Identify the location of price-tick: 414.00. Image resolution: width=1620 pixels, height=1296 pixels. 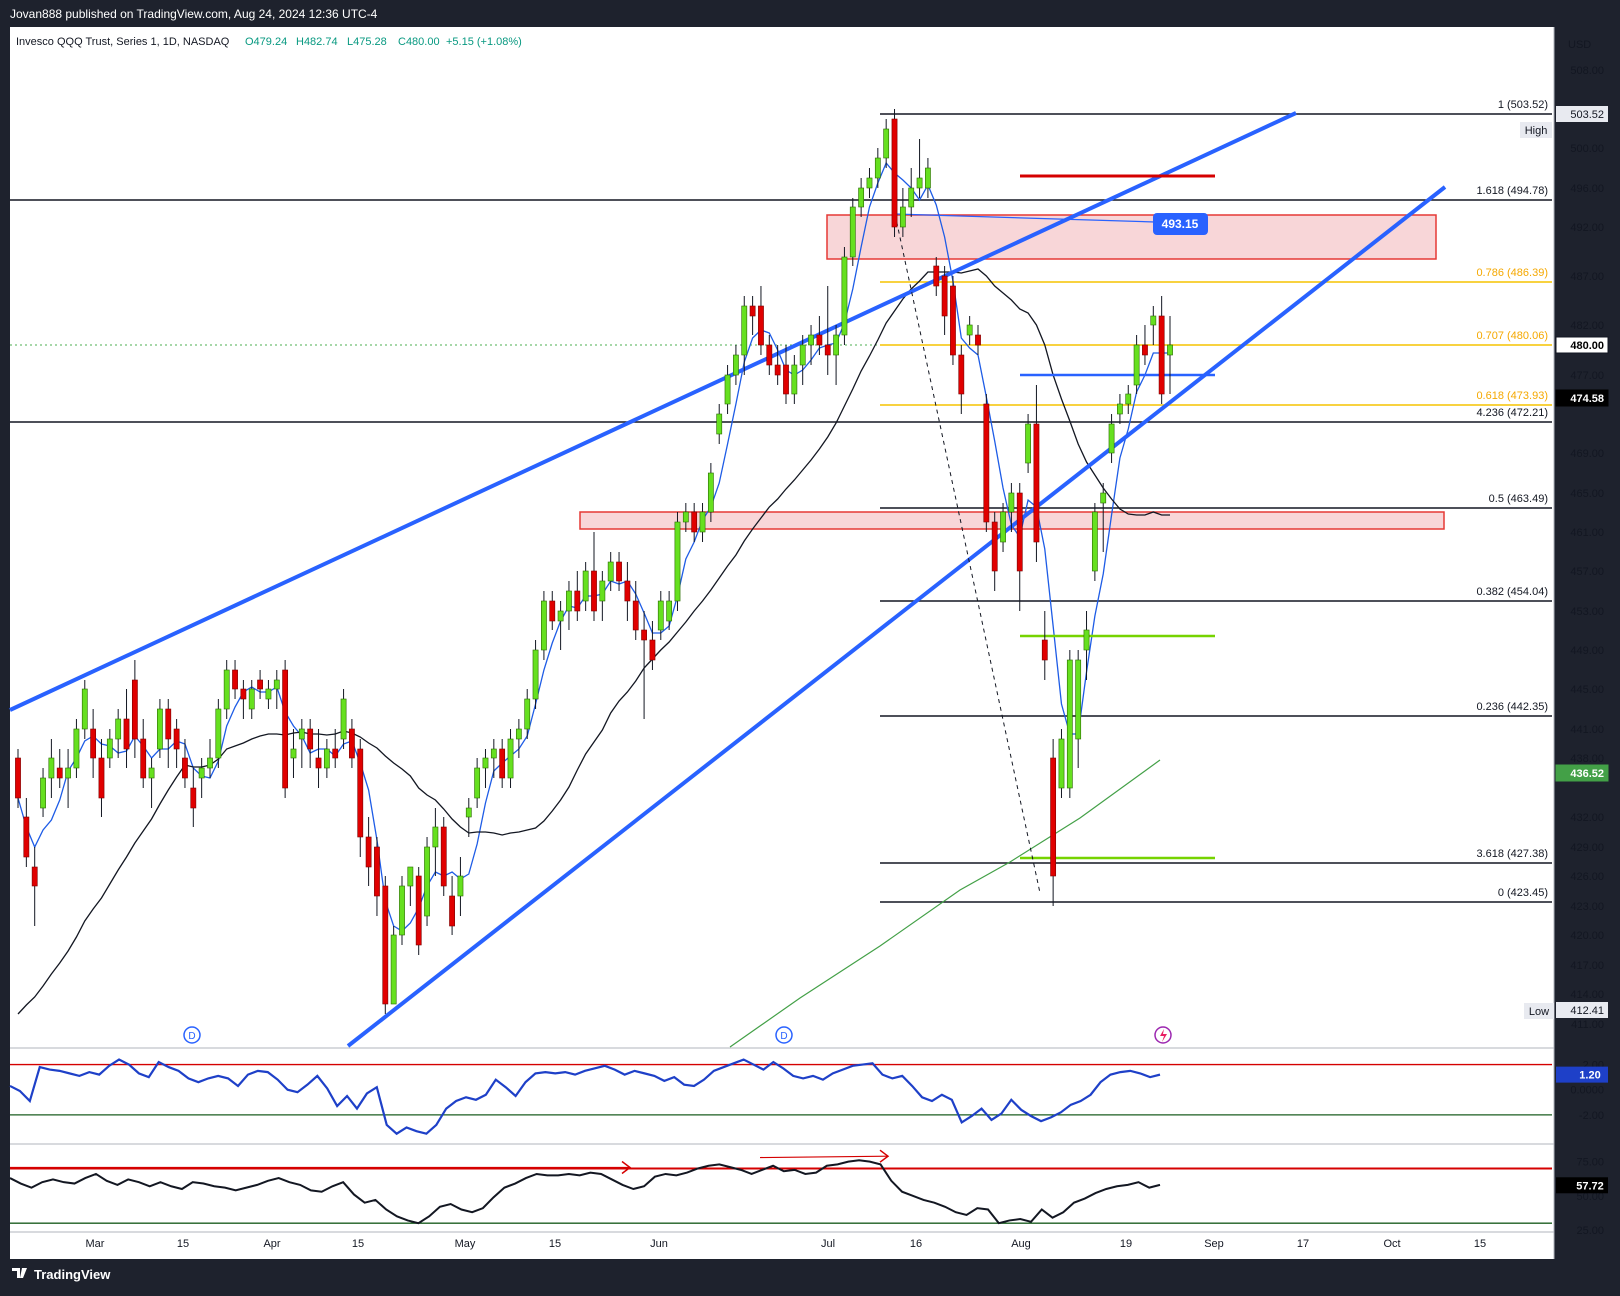
(1587, 995).